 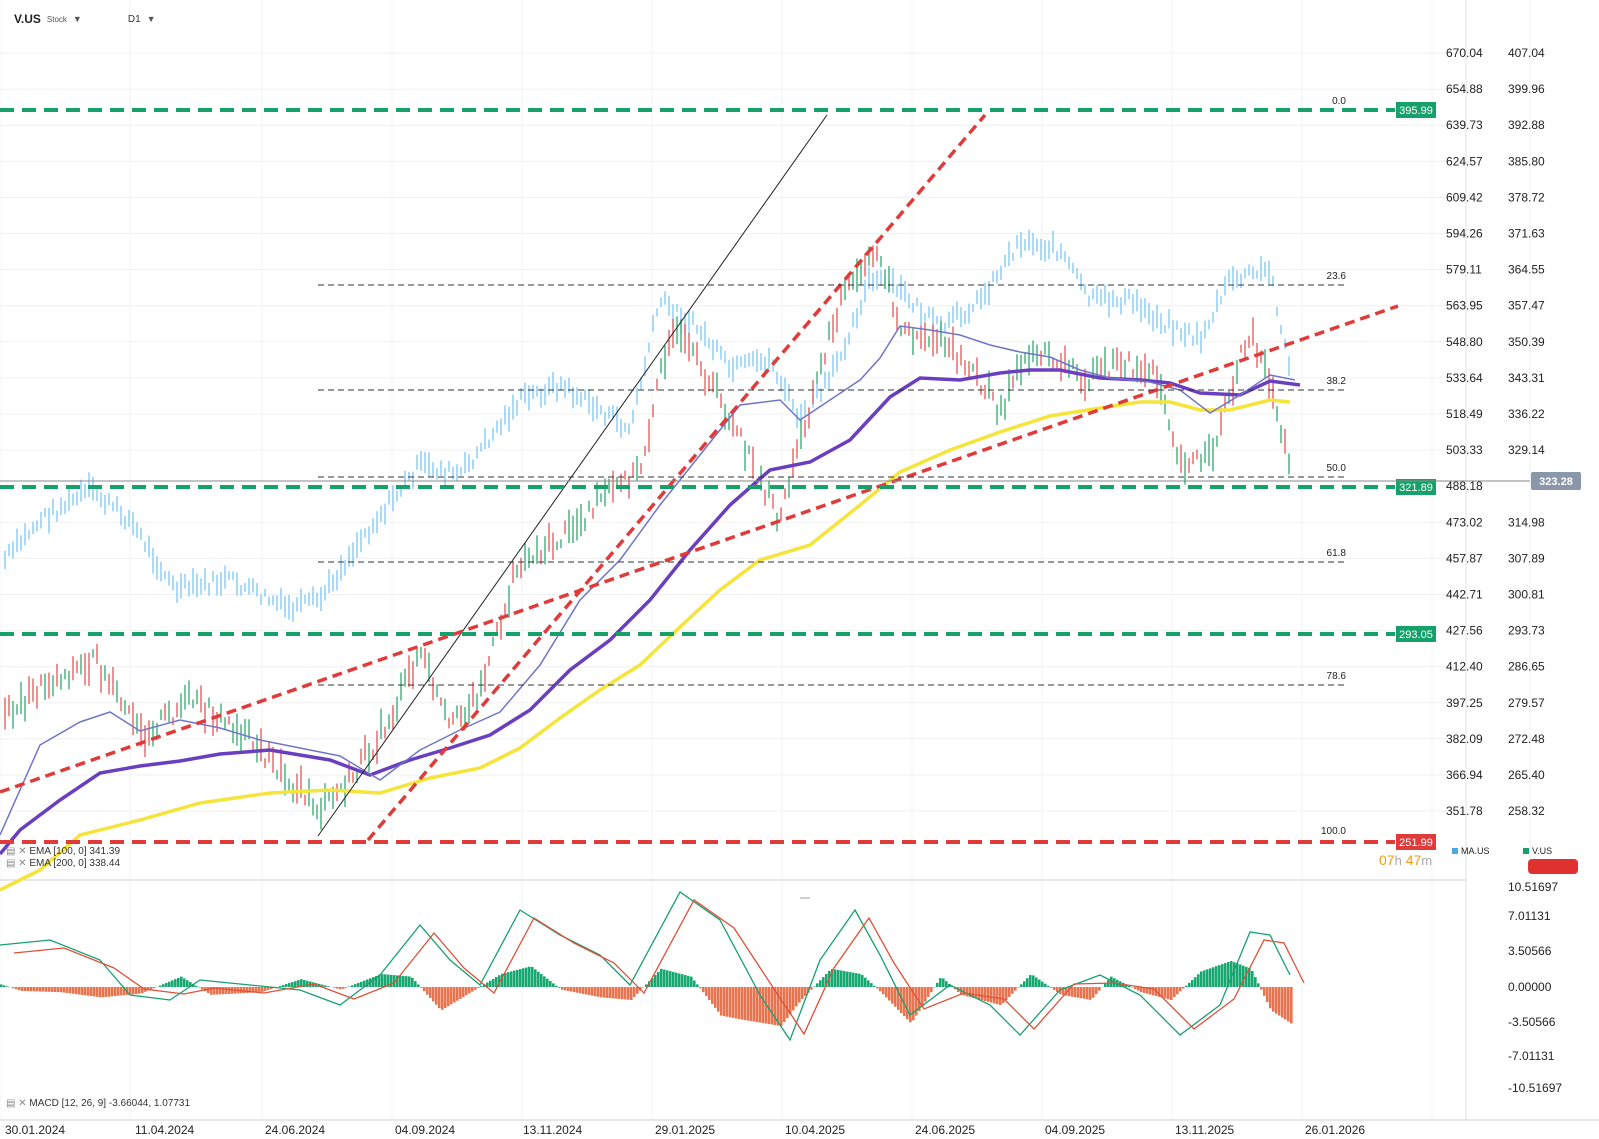 What do you see at coordinates (1455, 851) in the screenshot?
I see `ma-color-icon` at bounding box center [1455, 851].